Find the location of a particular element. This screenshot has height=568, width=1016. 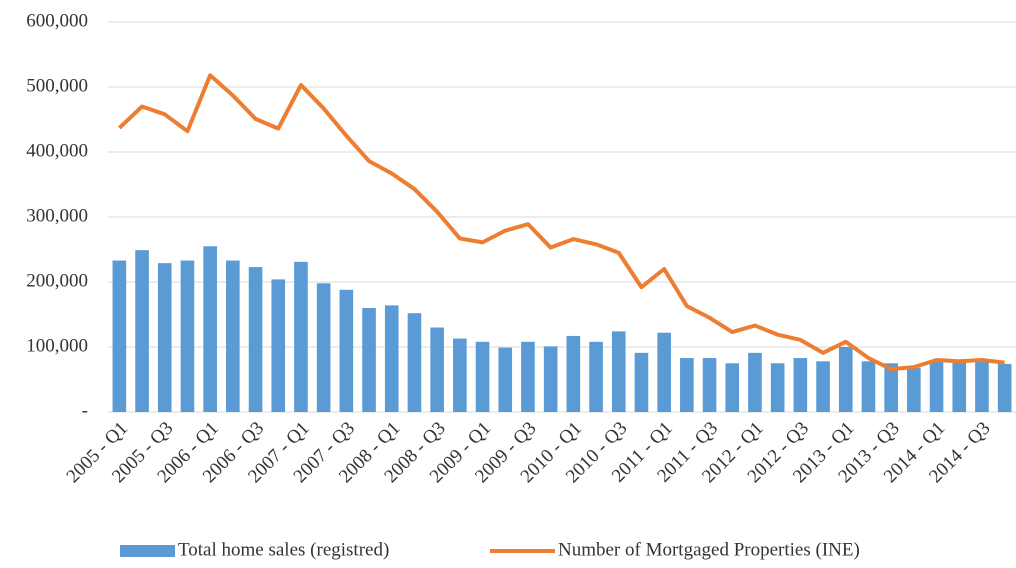

y-tick-label: 200,000 is located at coordinates (57, 280).